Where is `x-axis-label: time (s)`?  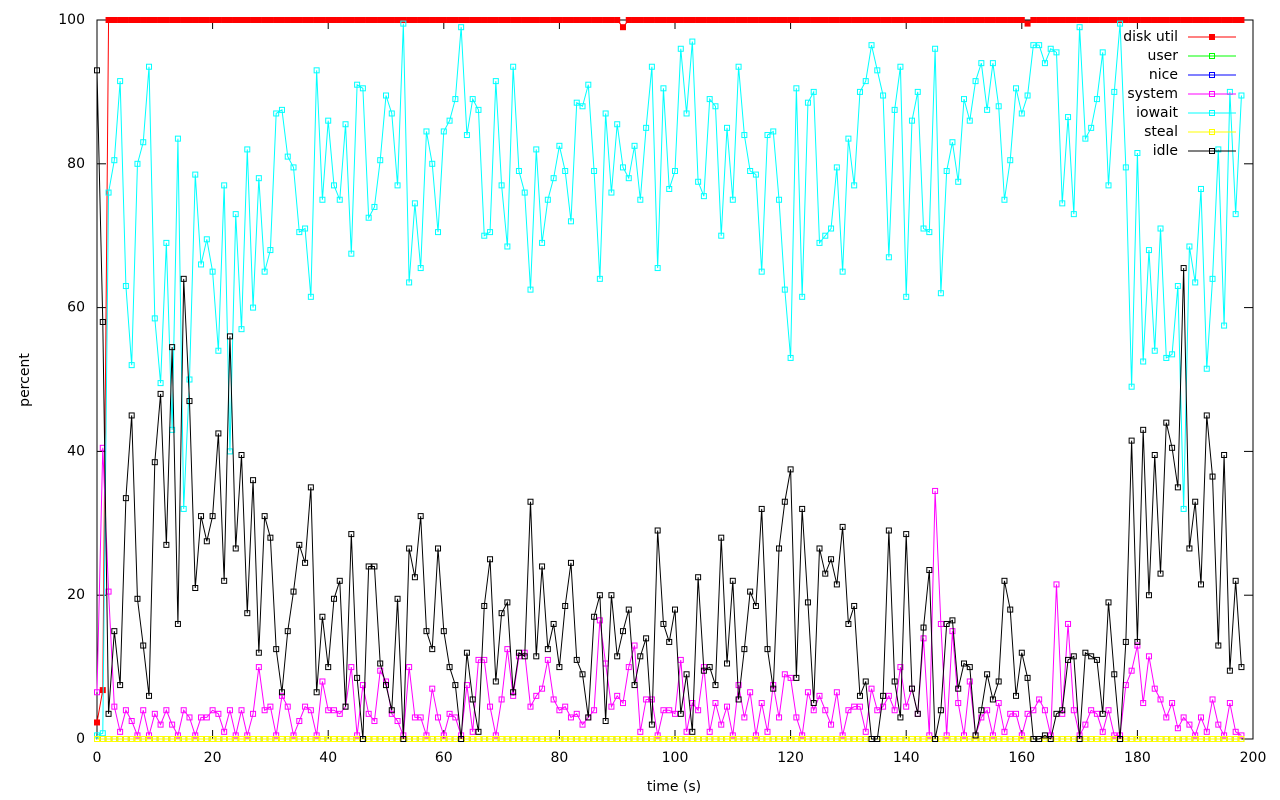 x-axis-label: time (s) is located at coordinates (674, 787).